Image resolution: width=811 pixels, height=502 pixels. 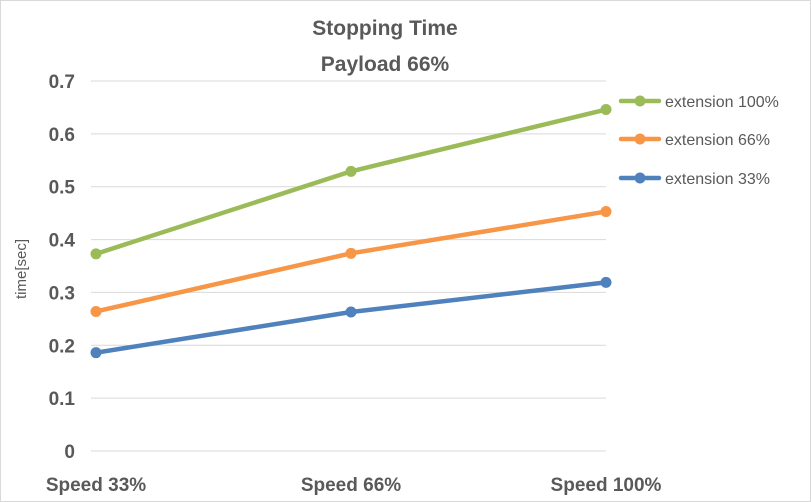 I want to click on legend-label: extension 33%, so click(x=717, y=179).